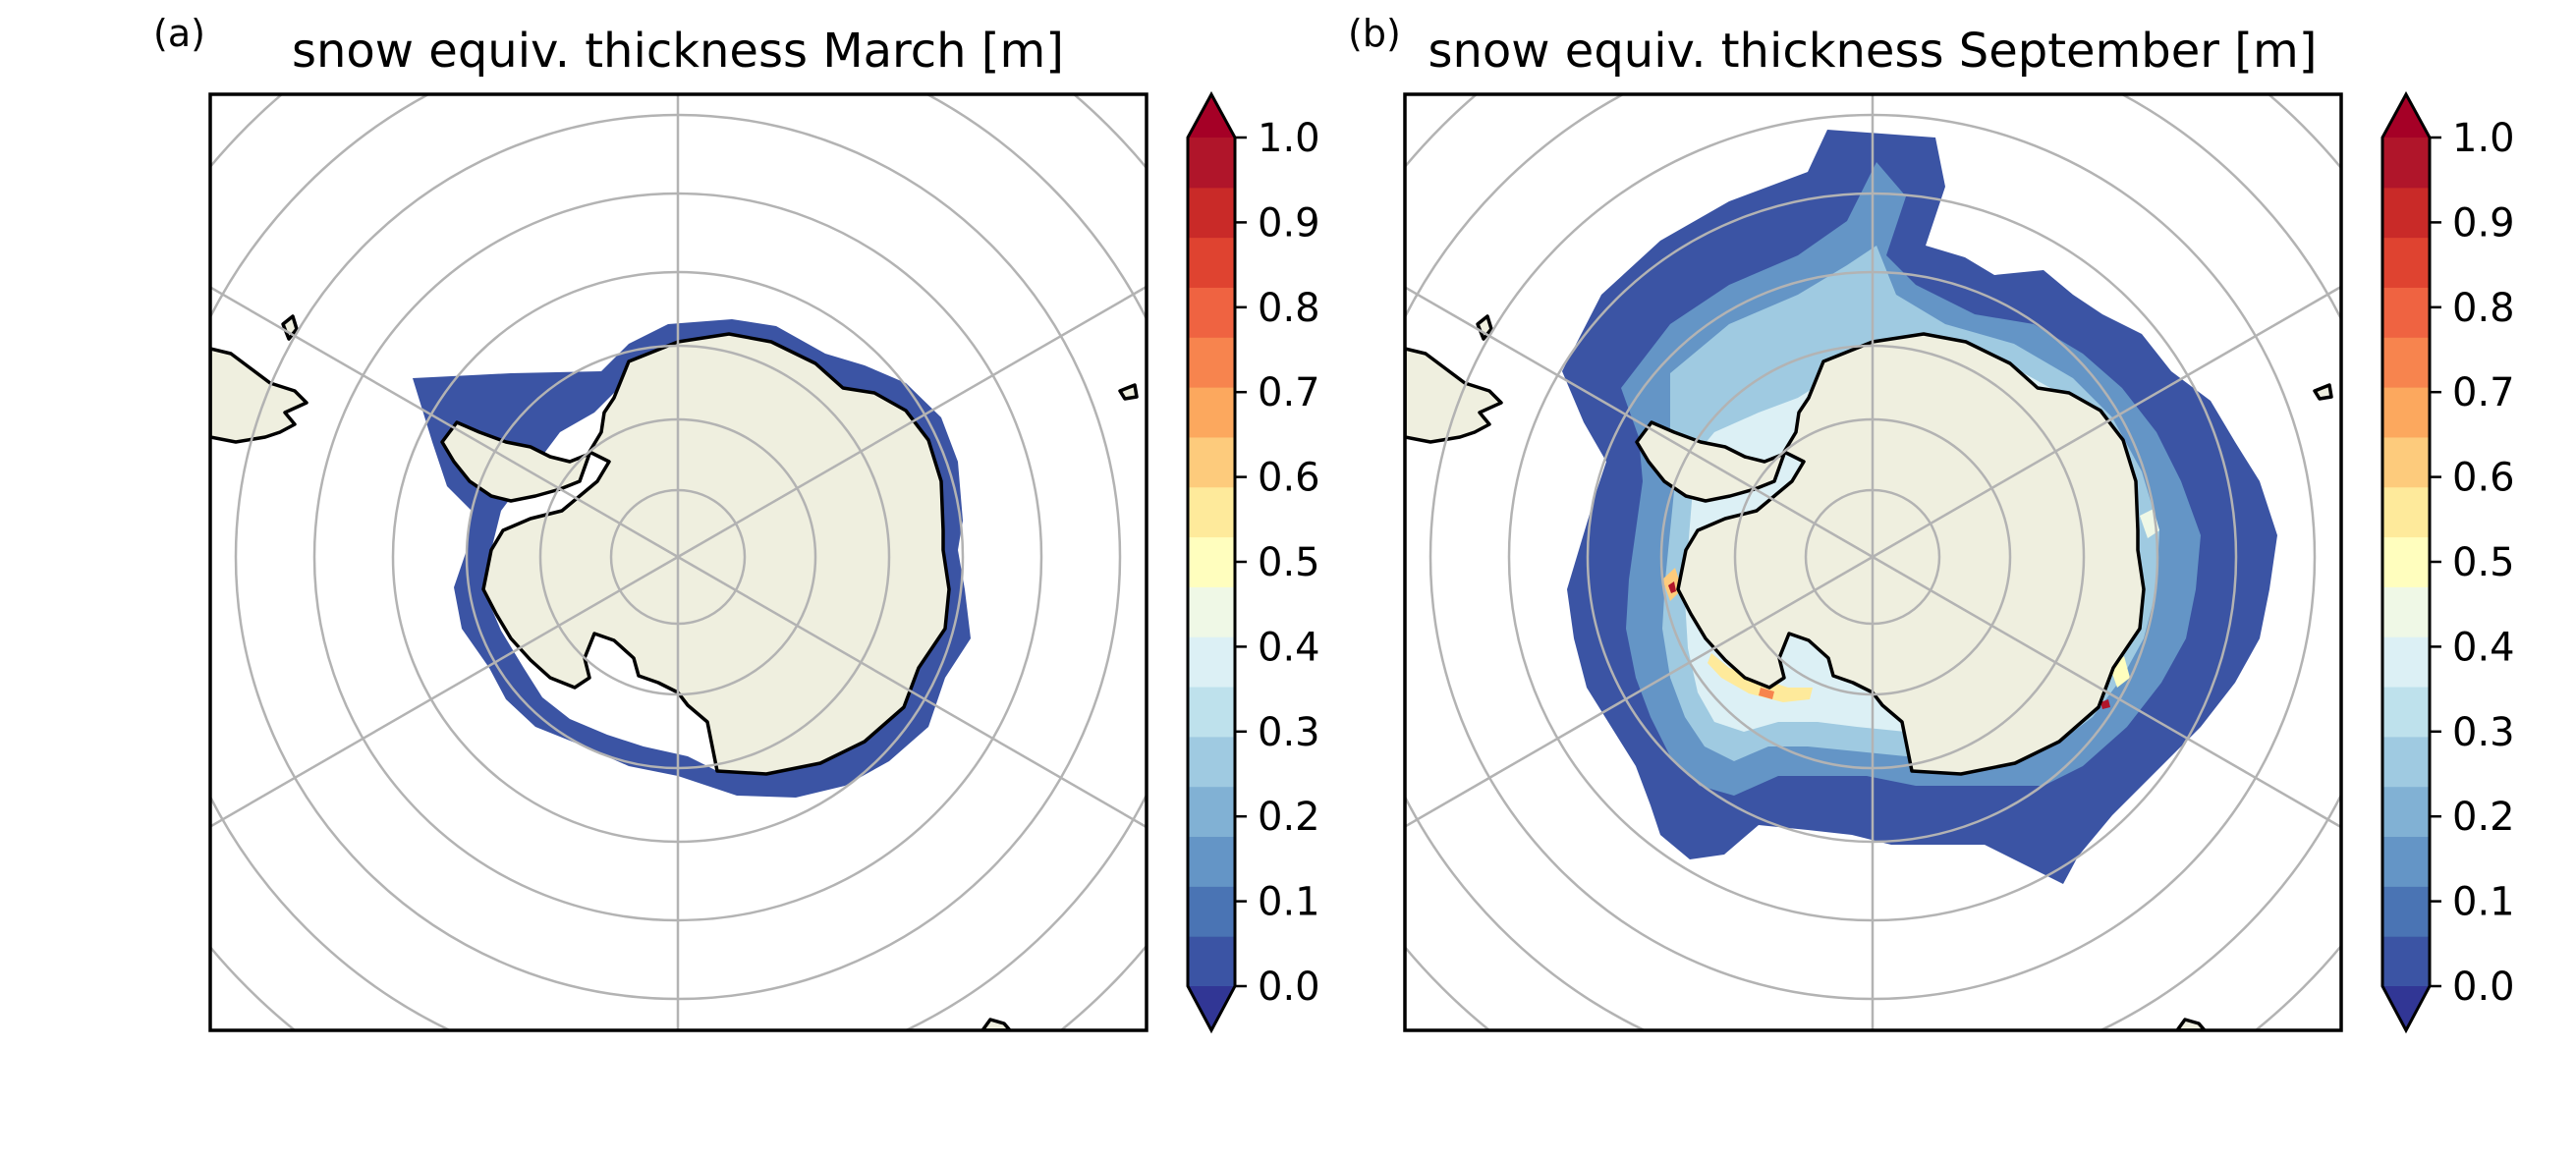 This screenshot has width=2576, height=1160. I want to click on panel-label: (b), so click(1374, 33).